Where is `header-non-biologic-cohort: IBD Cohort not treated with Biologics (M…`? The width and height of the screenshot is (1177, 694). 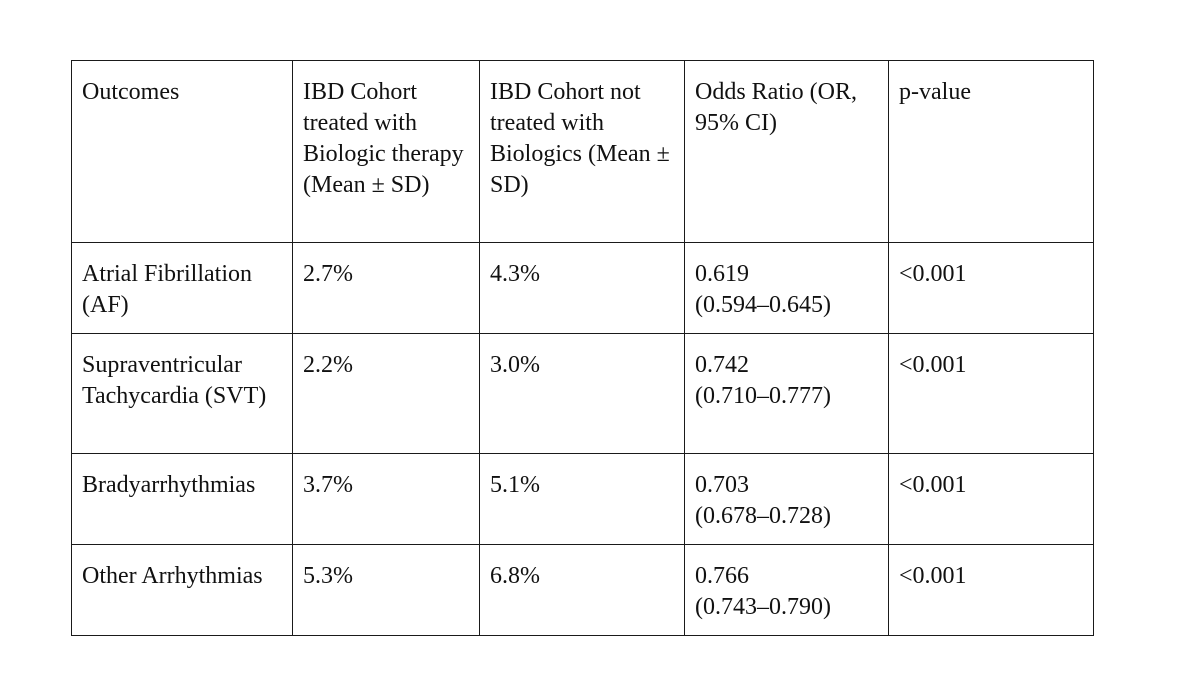
header-non-biologic-cohort: IBD Cohort not treated with Biologics (M… is located at coordinates (582, 151).